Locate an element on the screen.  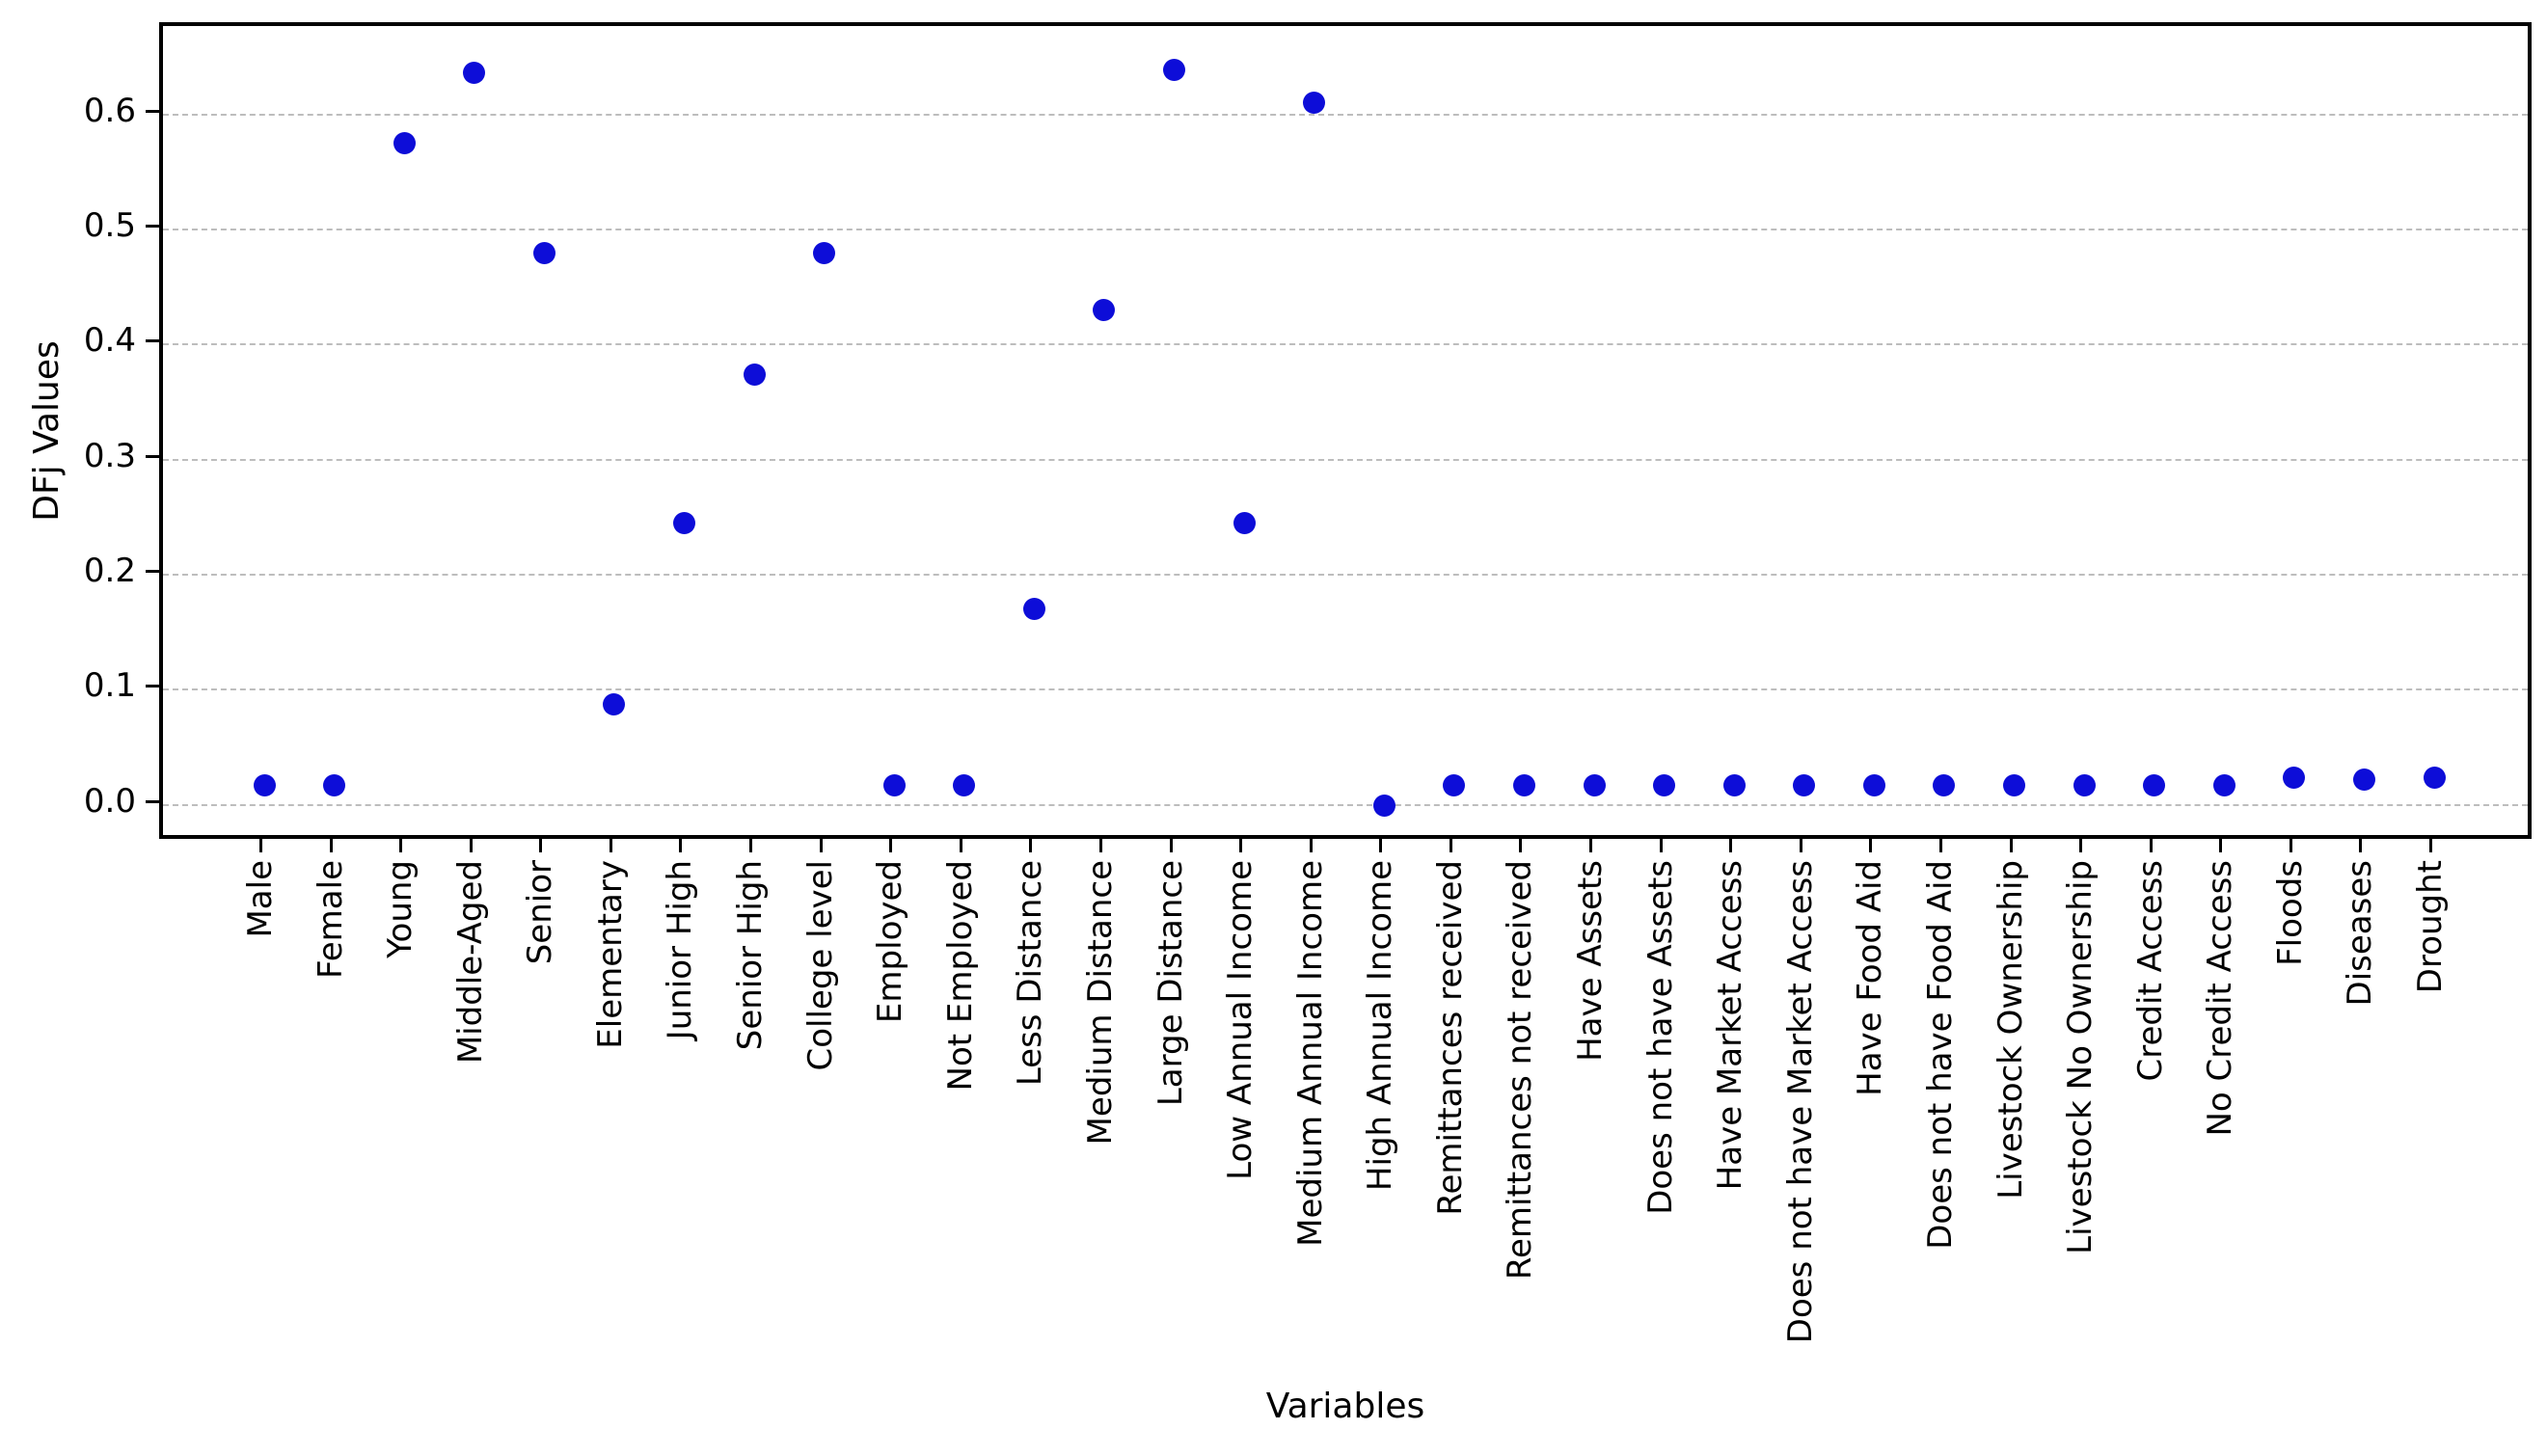
x-tick-label: Young is located at coordinates (400, 909).